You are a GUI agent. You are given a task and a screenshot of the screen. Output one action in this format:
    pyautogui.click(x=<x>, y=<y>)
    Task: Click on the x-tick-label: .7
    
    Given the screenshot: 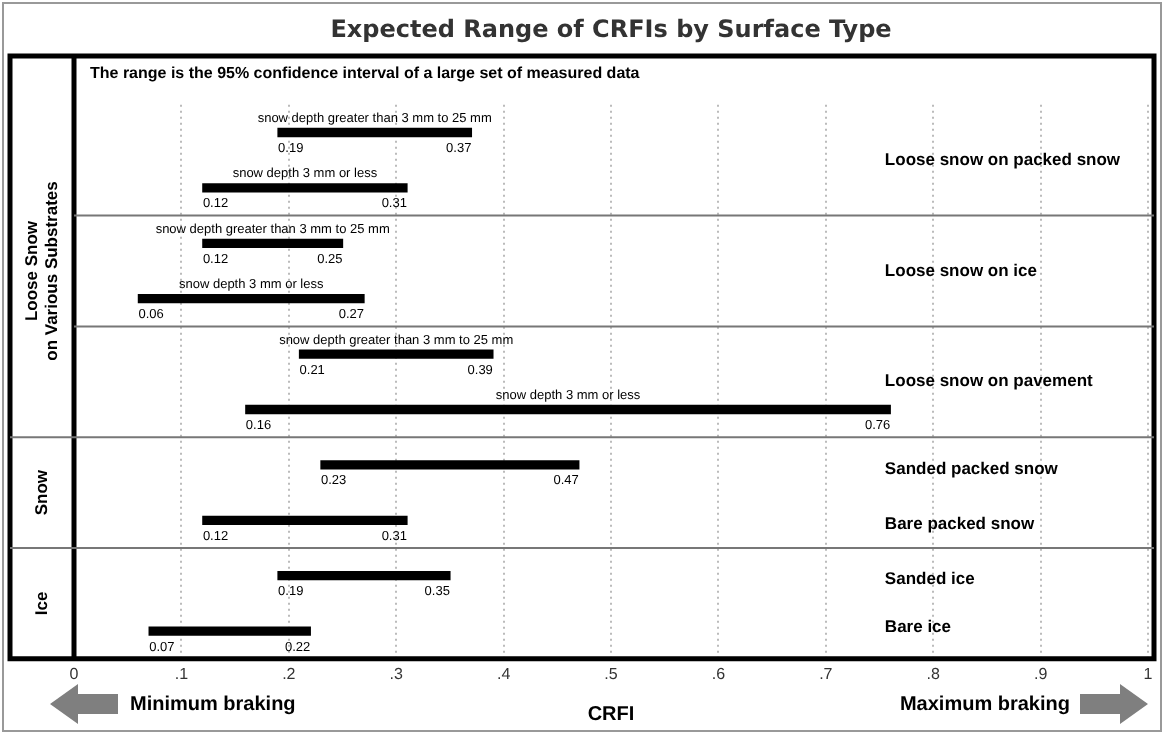 What is the action you would take?
    pyautogui.click(x=826, y=673)
    